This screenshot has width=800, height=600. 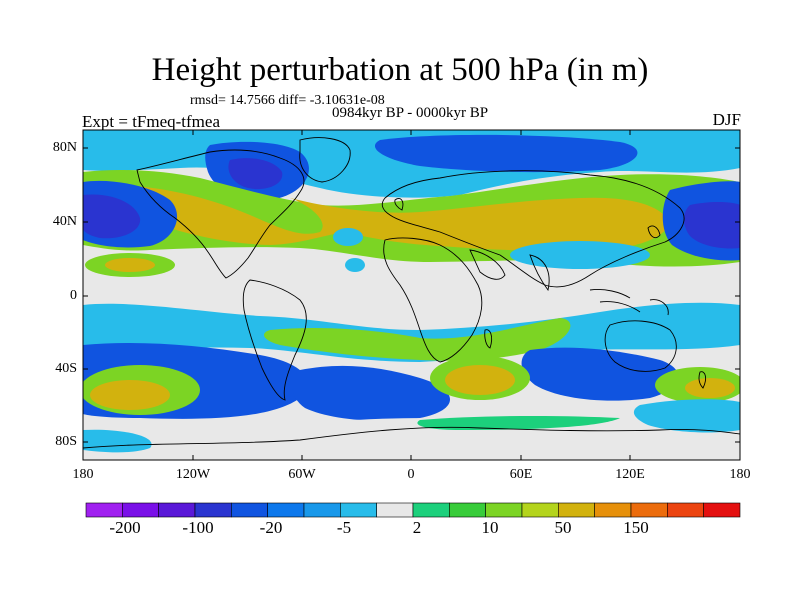 What do you see at coordinates (112, 216) in the screenshot?
I see `pacific-core-low-west` at bounding box center [112, 216].